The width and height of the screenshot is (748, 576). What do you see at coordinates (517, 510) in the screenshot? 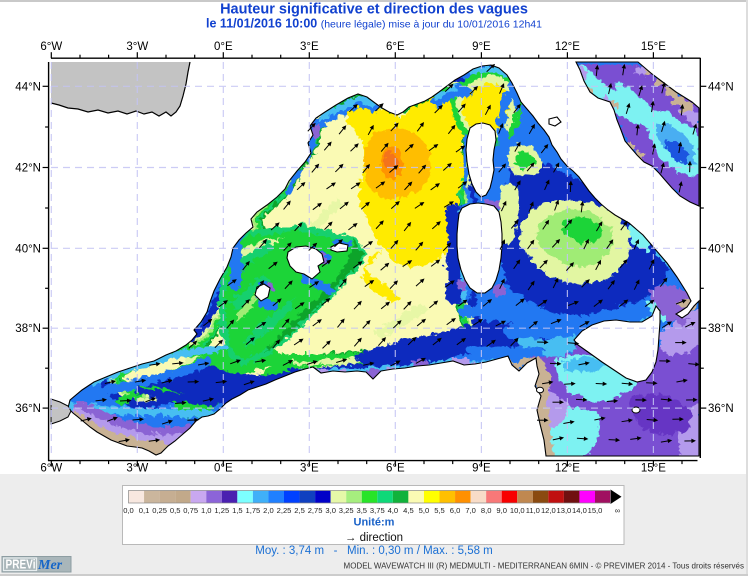
I see `svg-text: 10,0` at bounding box center [517, 510].